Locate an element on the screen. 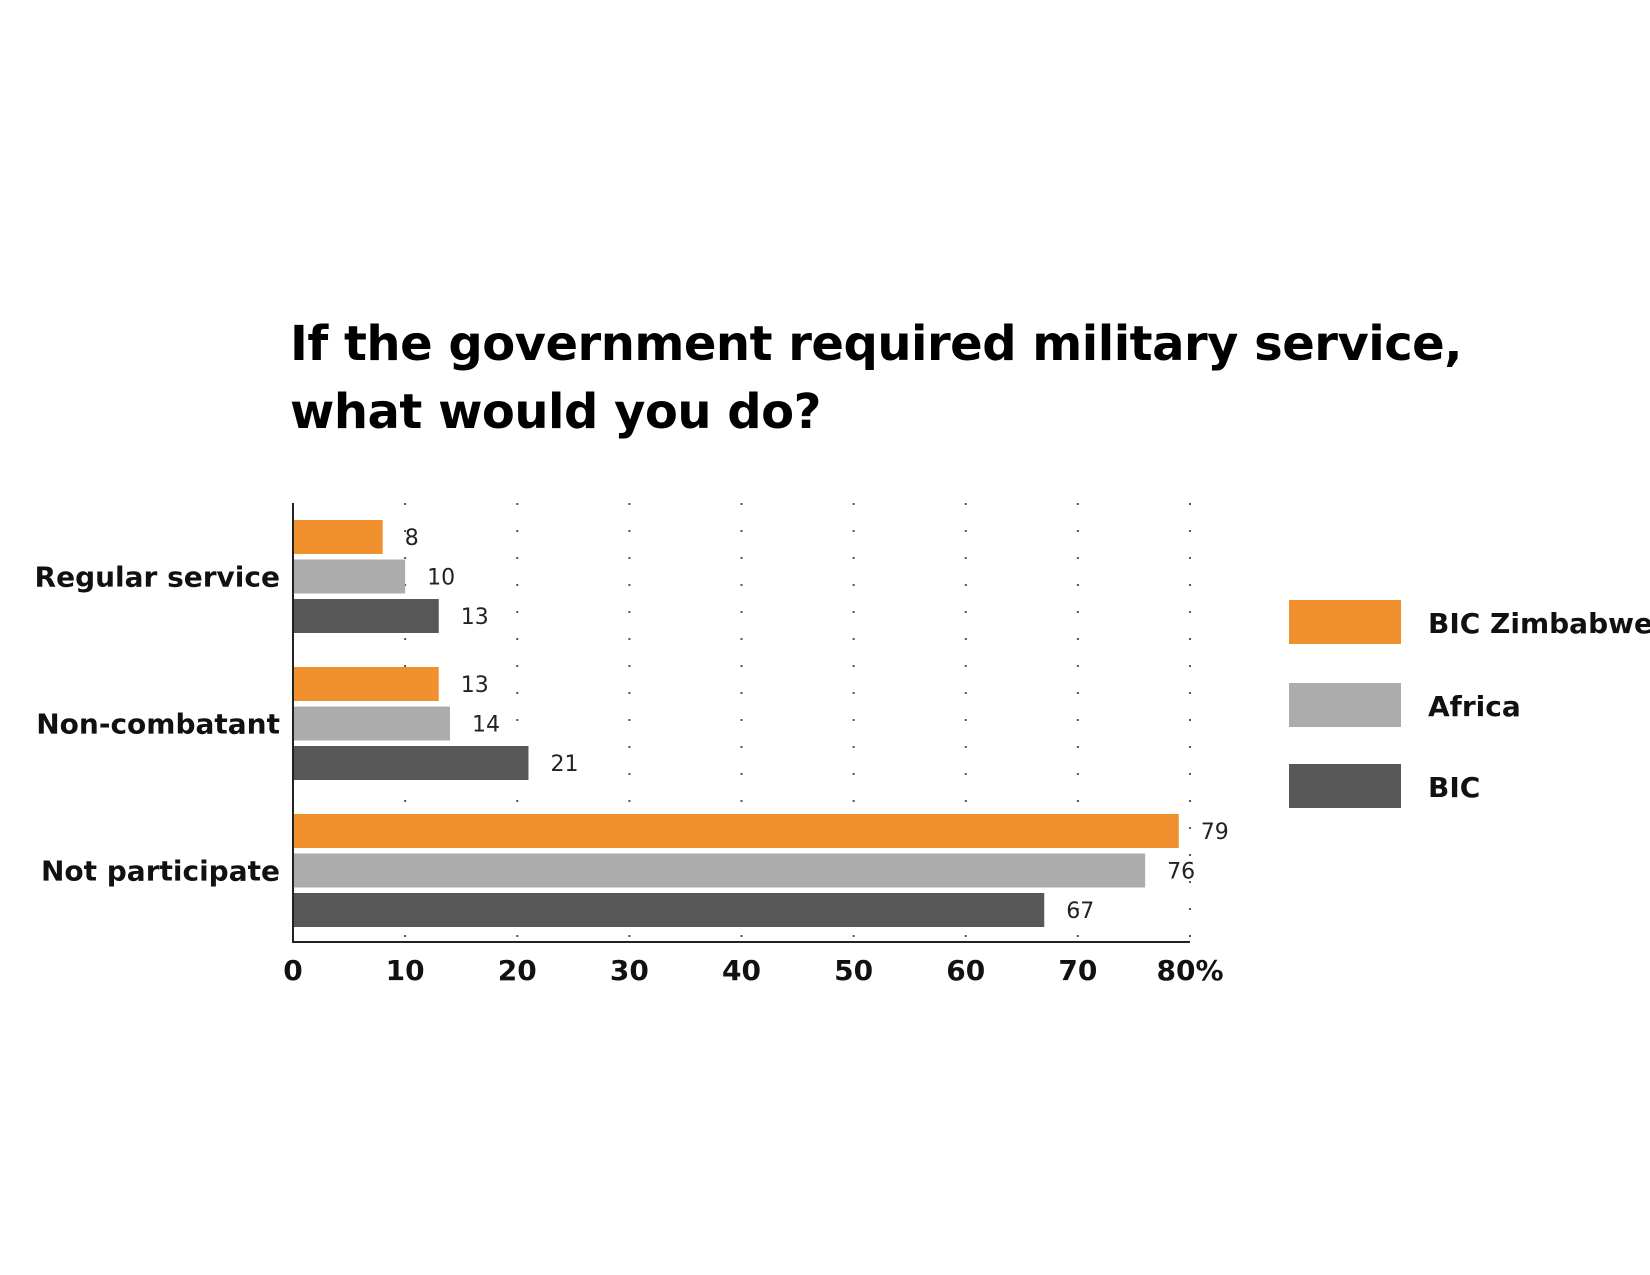 The height and width of the screenshot is (1275, 1650). legend-label: BIC Zimbabwe is located at coordinates (1539, 623).